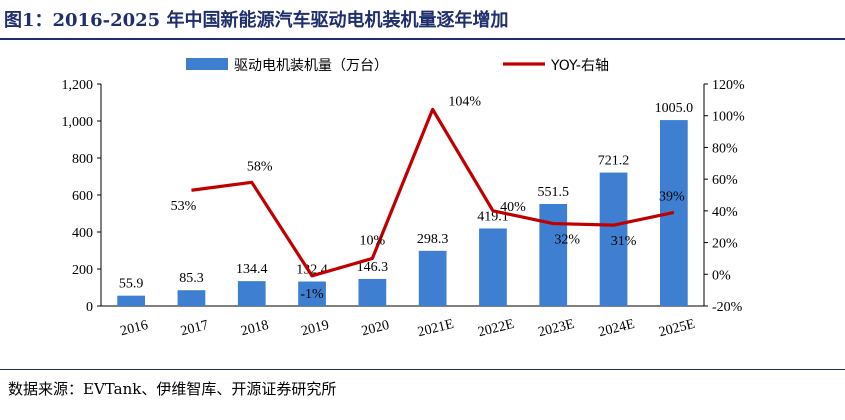  Describe the element at coordinates (435, 328) in the screenshot. I see `x-tick-label: 2021E` at that location.